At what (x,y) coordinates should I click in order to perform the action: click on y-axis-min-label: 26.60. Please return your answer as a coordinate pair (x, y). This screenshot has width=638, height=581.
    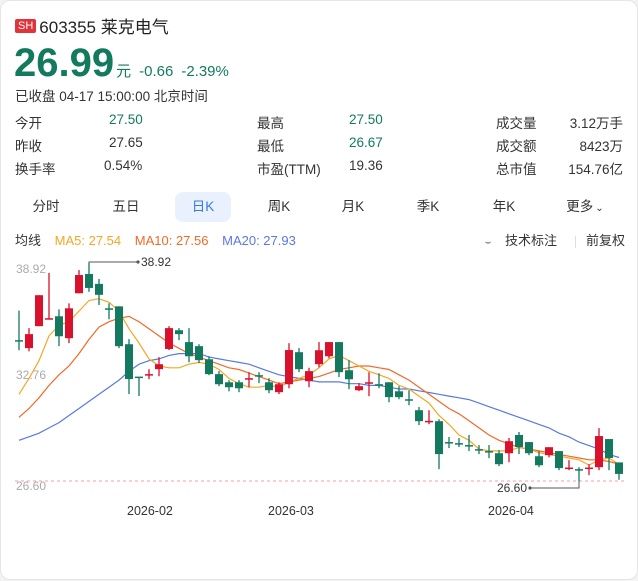
    Looking at the image, I should click on (31, 486).